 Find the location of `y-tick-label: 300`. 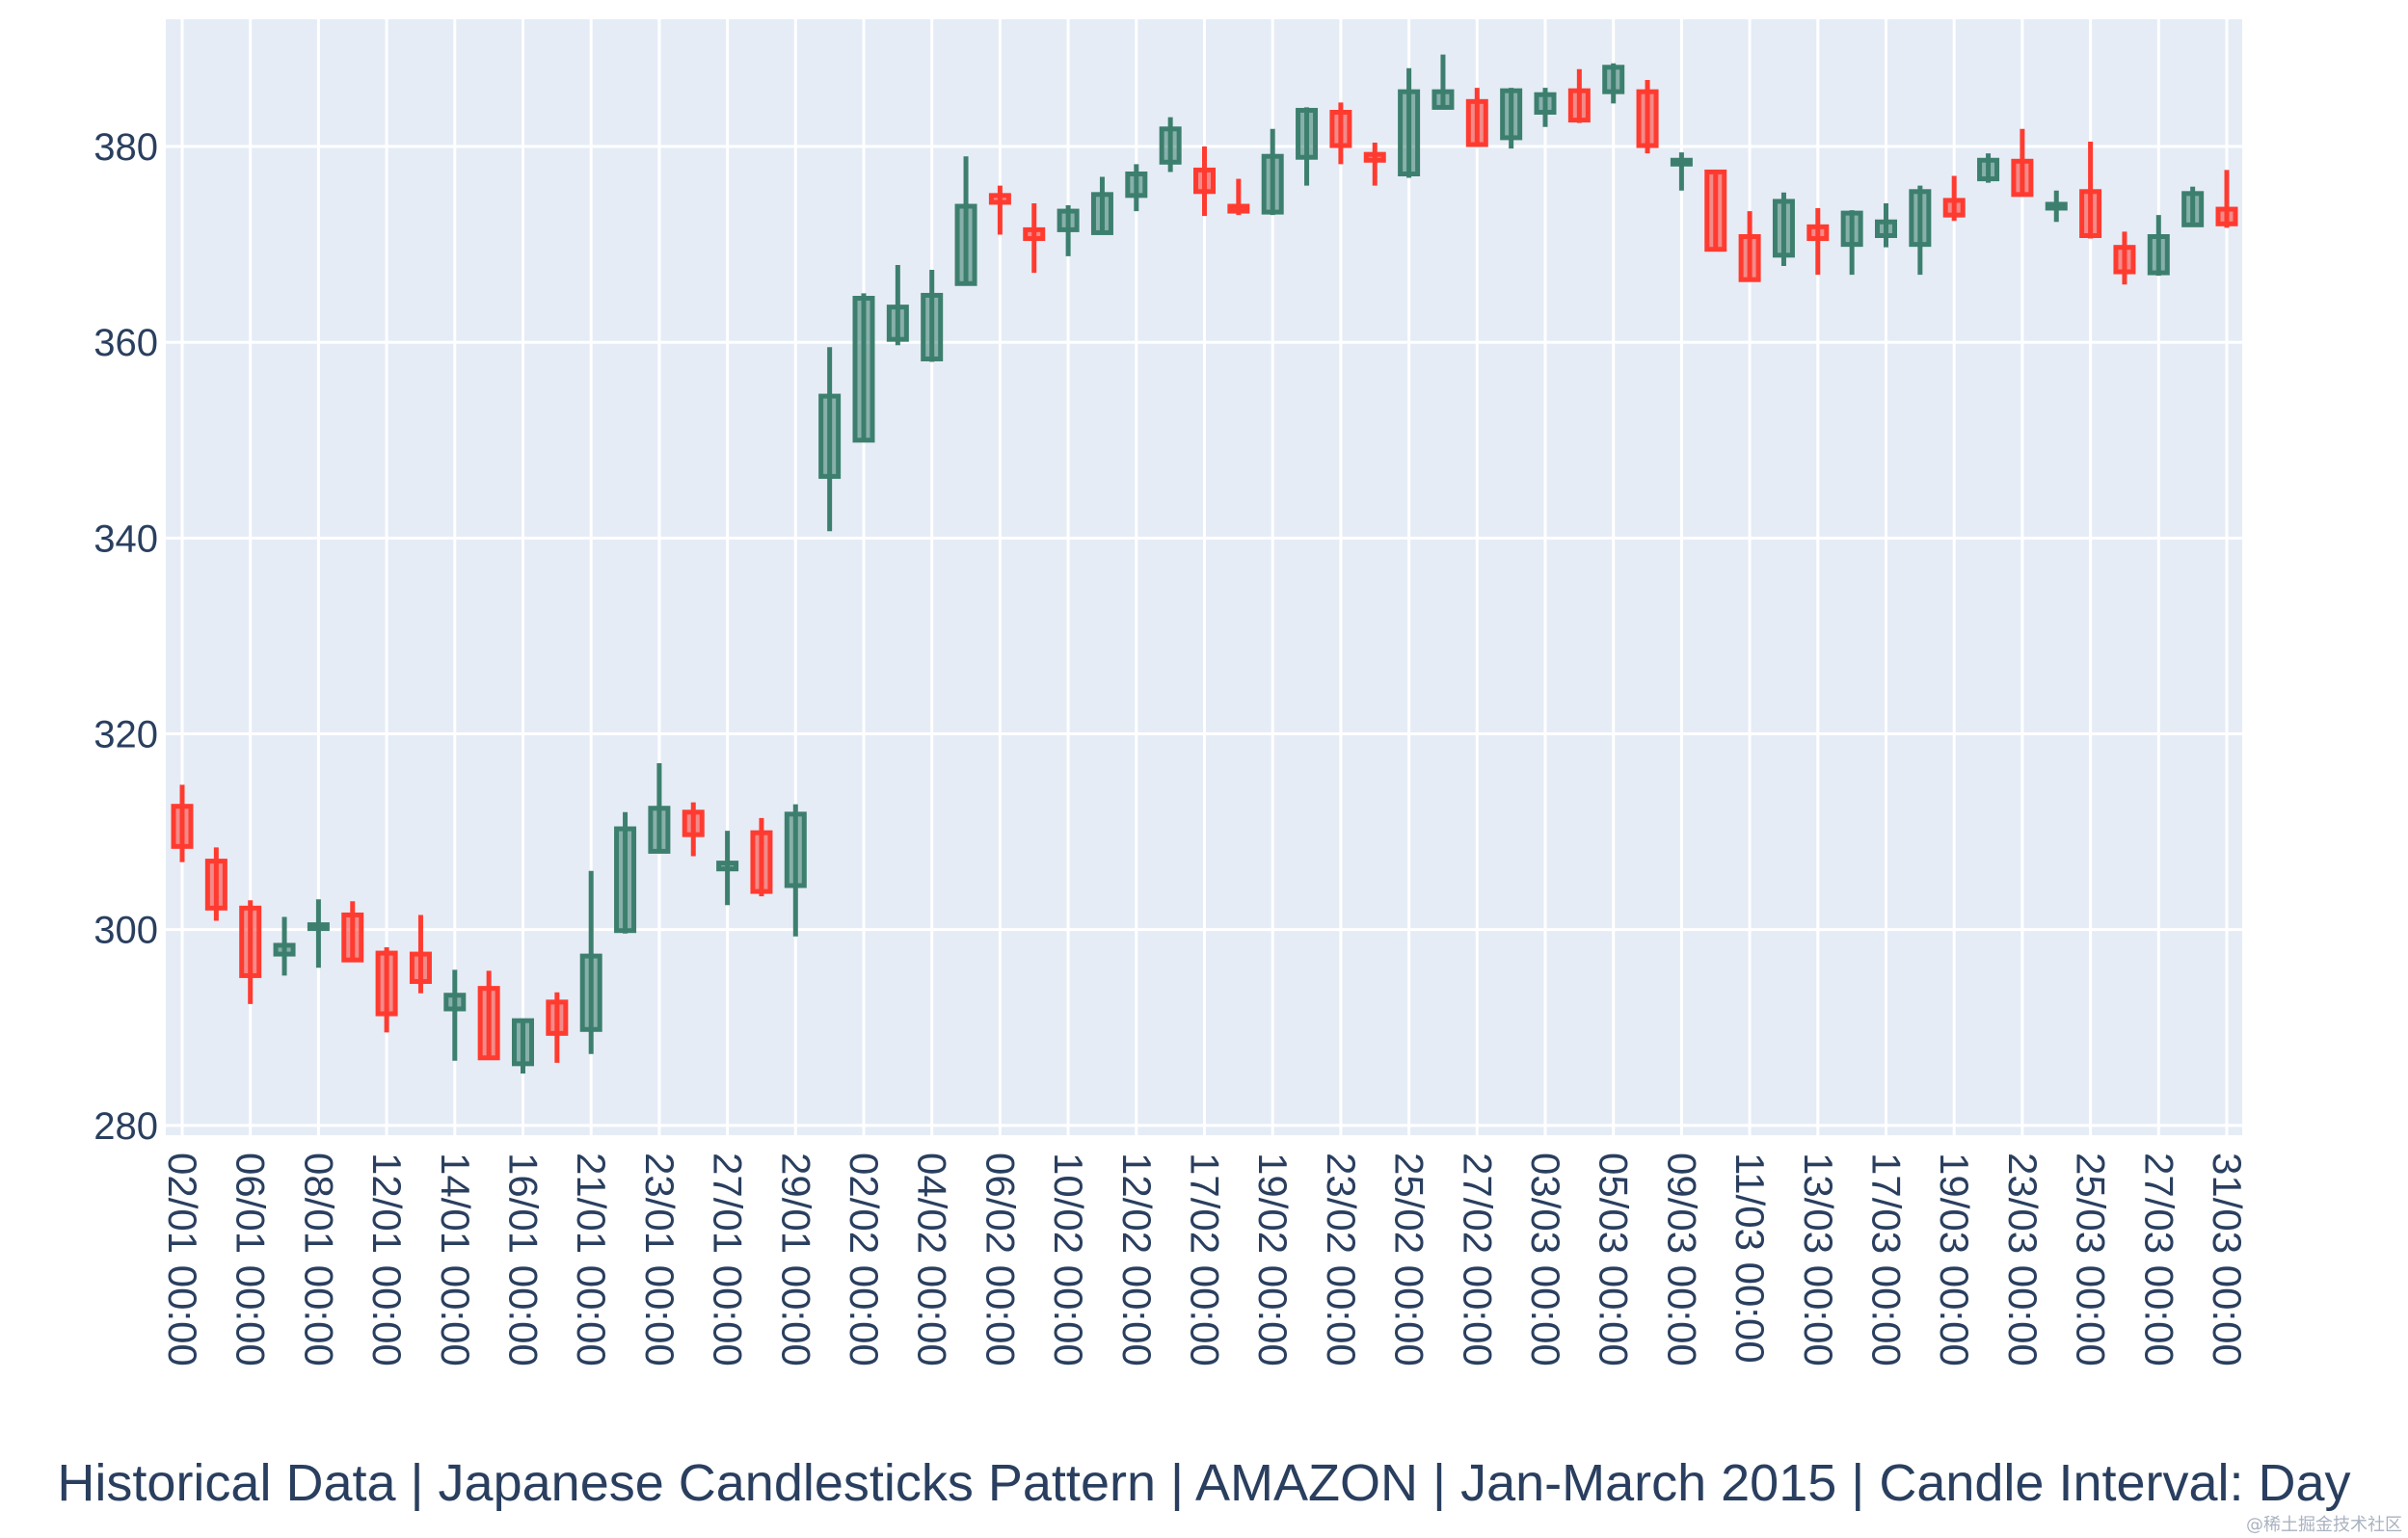

y-tick-label: 300 is located at coordinates (126, 931).